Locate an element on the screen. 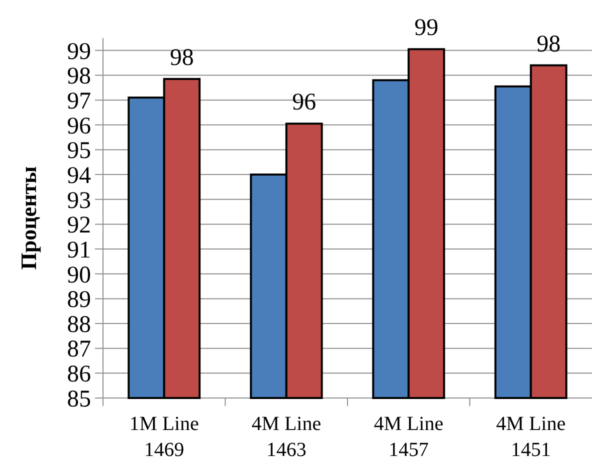  data-label: 99 is located at coordinates (426, 28).